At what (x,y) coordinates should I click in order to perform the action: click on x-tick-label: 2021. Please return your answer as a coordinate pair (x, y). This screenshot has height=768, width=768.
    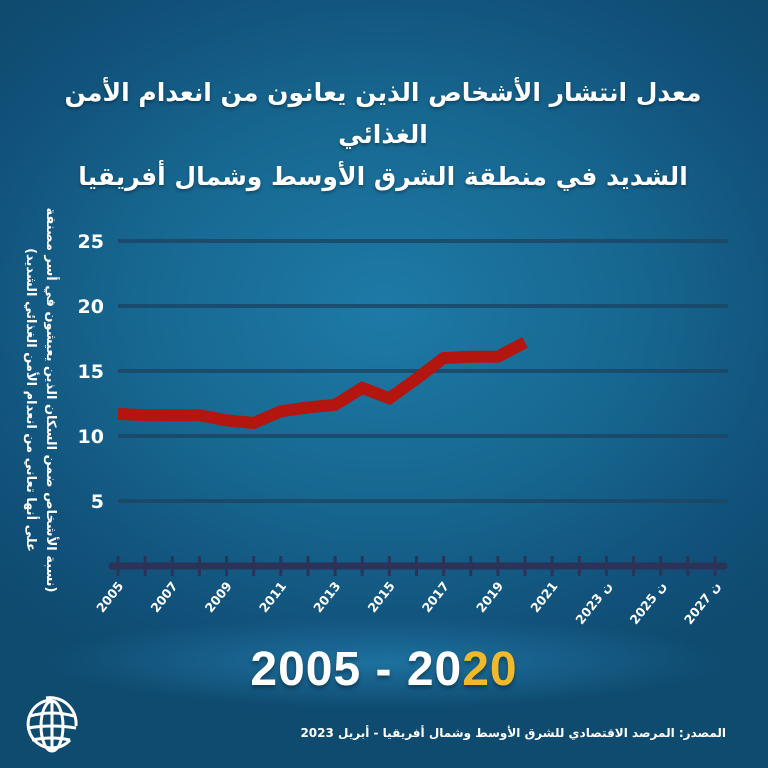
    Looking at the image, I should click on (543, 597).